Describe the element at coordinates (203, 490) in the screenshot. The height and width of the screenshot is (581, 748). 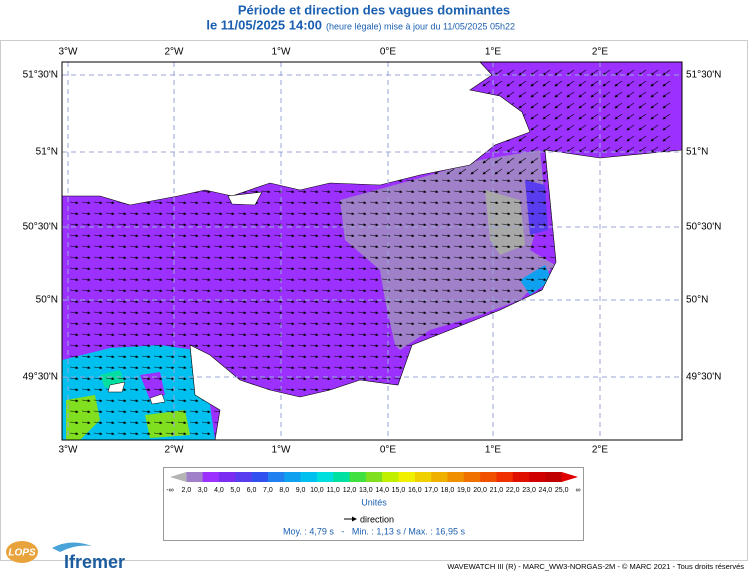
I see `bar-label: 3,0` at that location.